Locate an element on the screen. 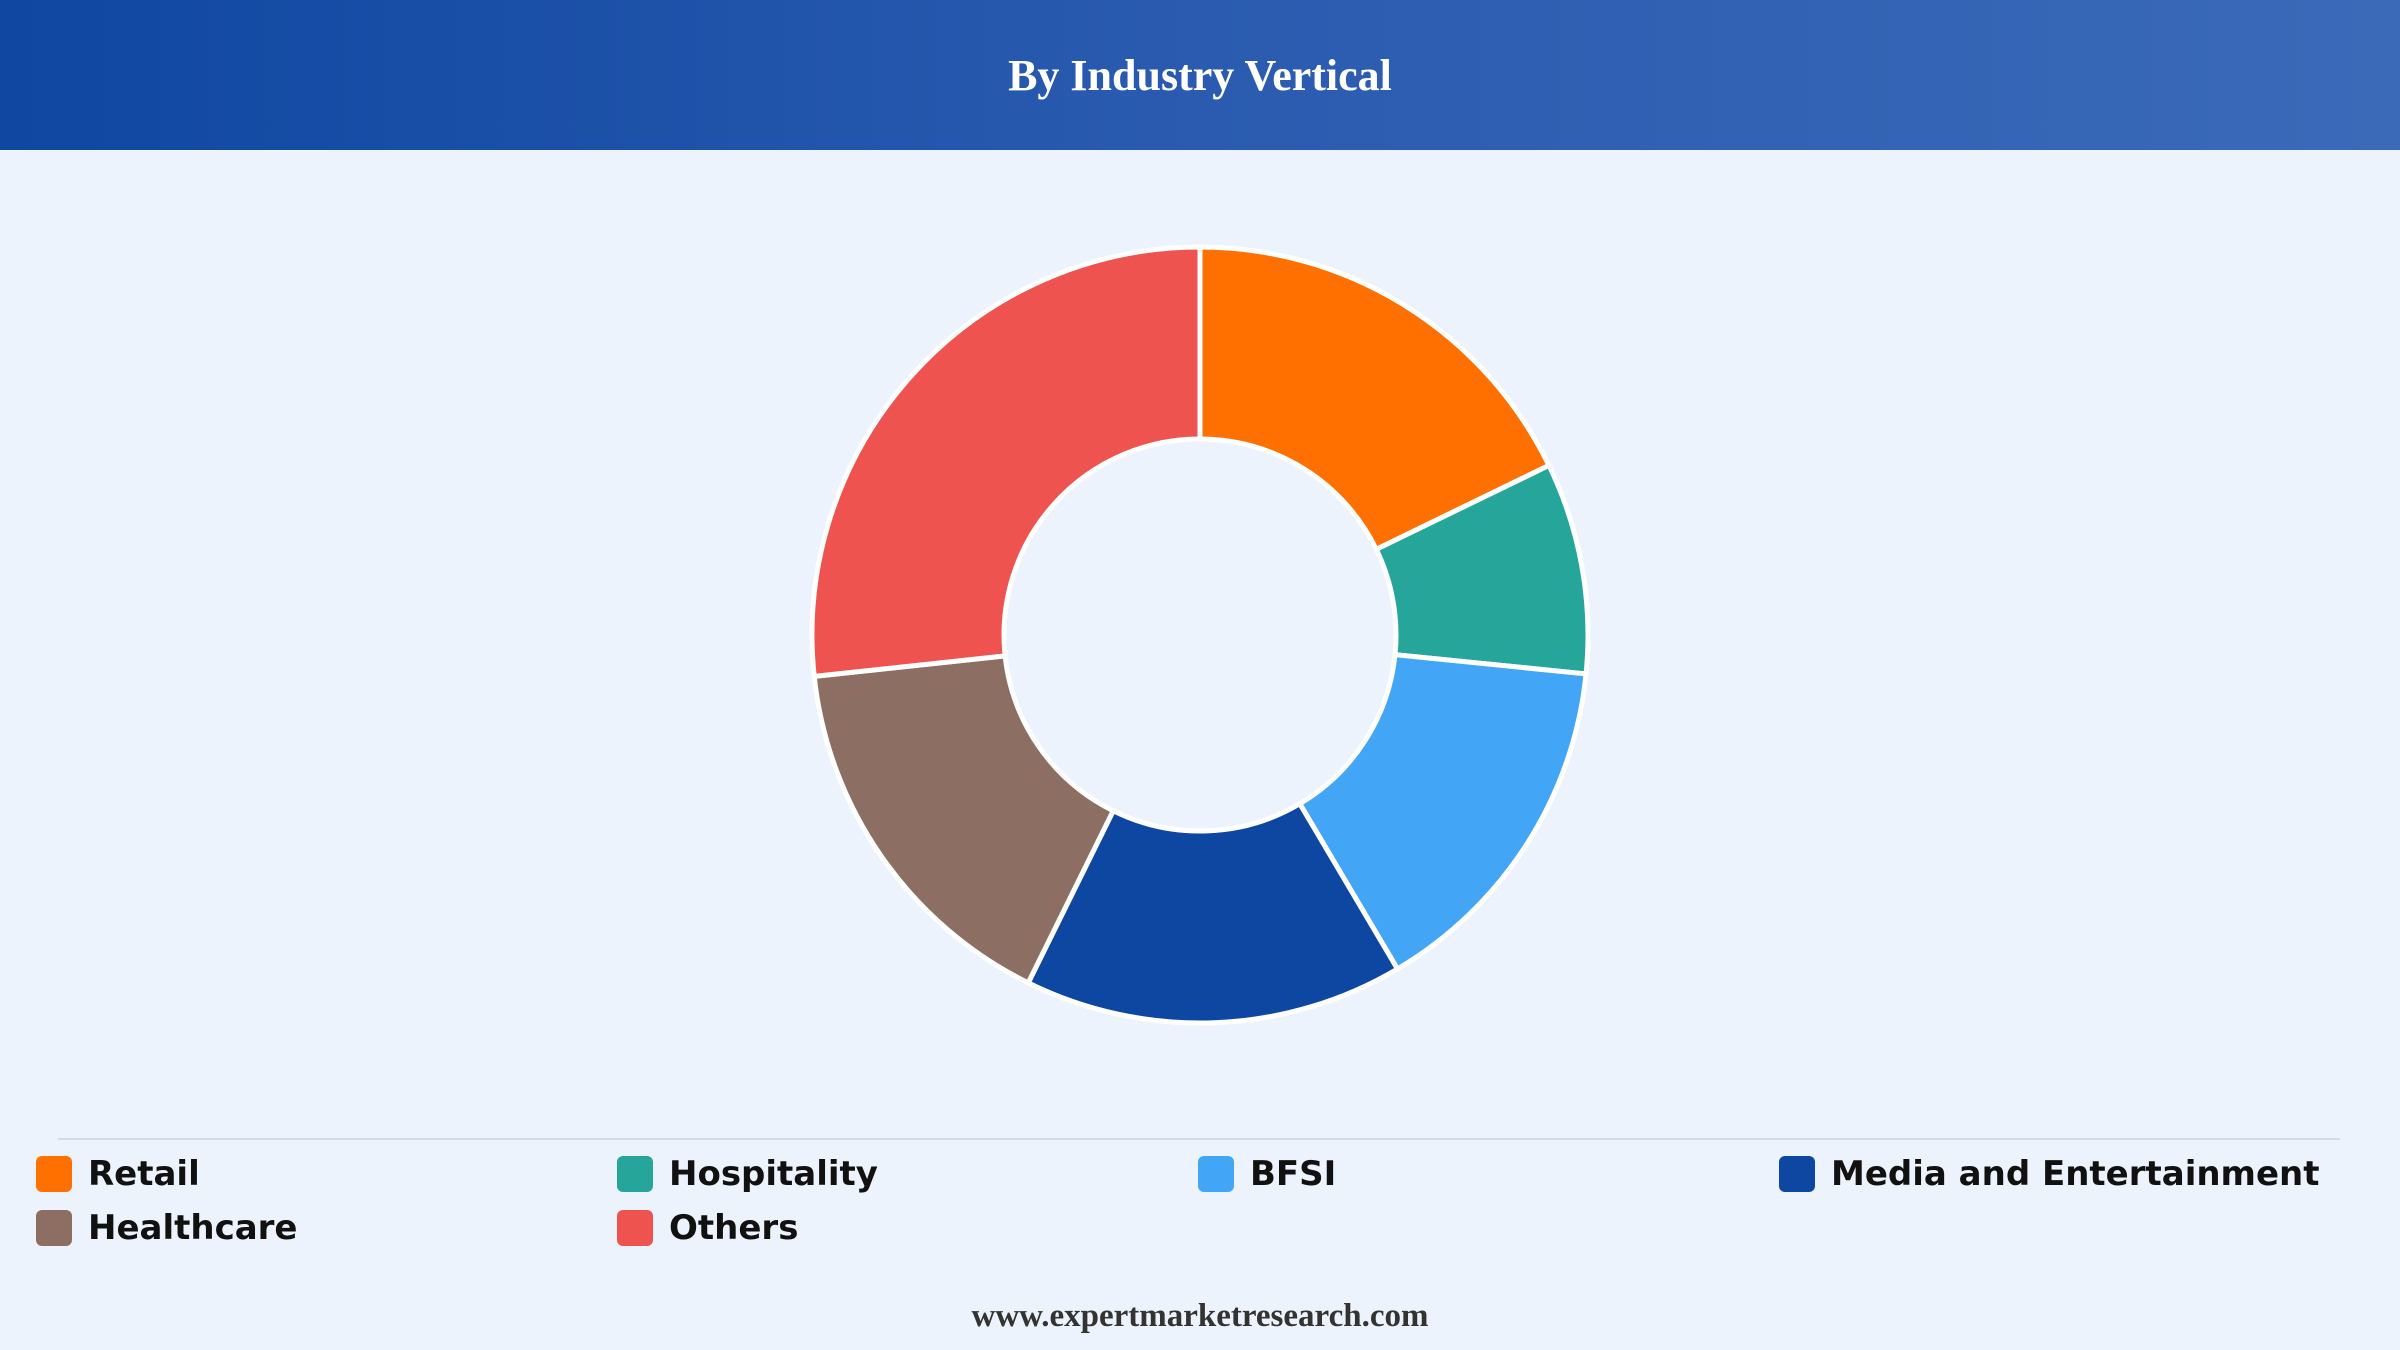 This screenshot has width=2400, height=1350. legend-item: BFSI is located at coordinates (1488, 1174).